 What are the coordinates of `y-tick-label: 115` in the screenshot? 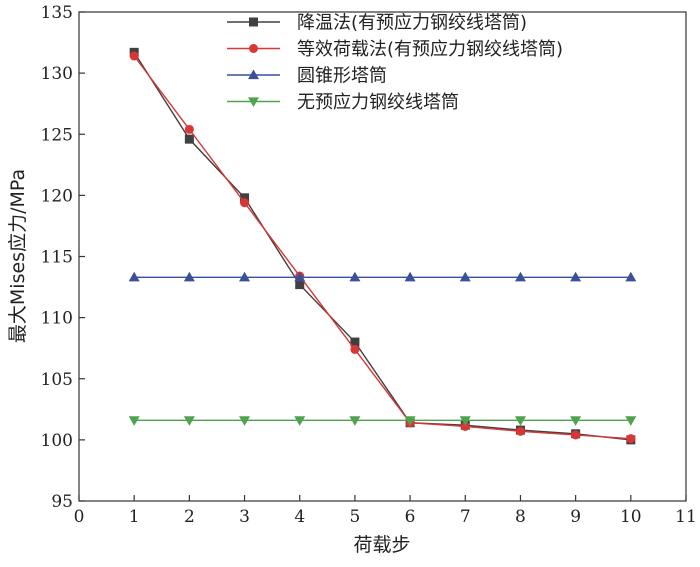 It's located at (57, 258).